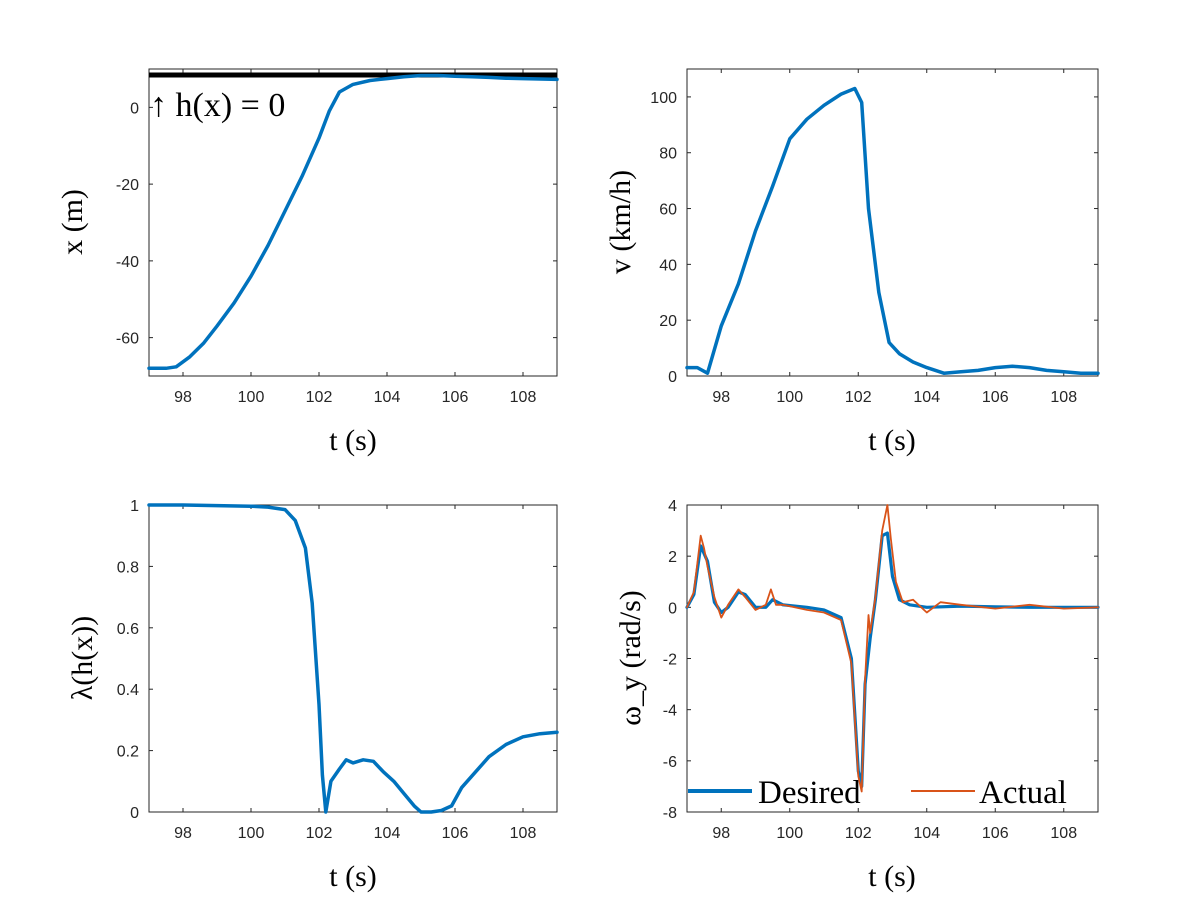 The image size is (1196, 919). Describe the element at coordinates (877, 793) in the screenshot. I see `legend: Desired Actual` at that location.